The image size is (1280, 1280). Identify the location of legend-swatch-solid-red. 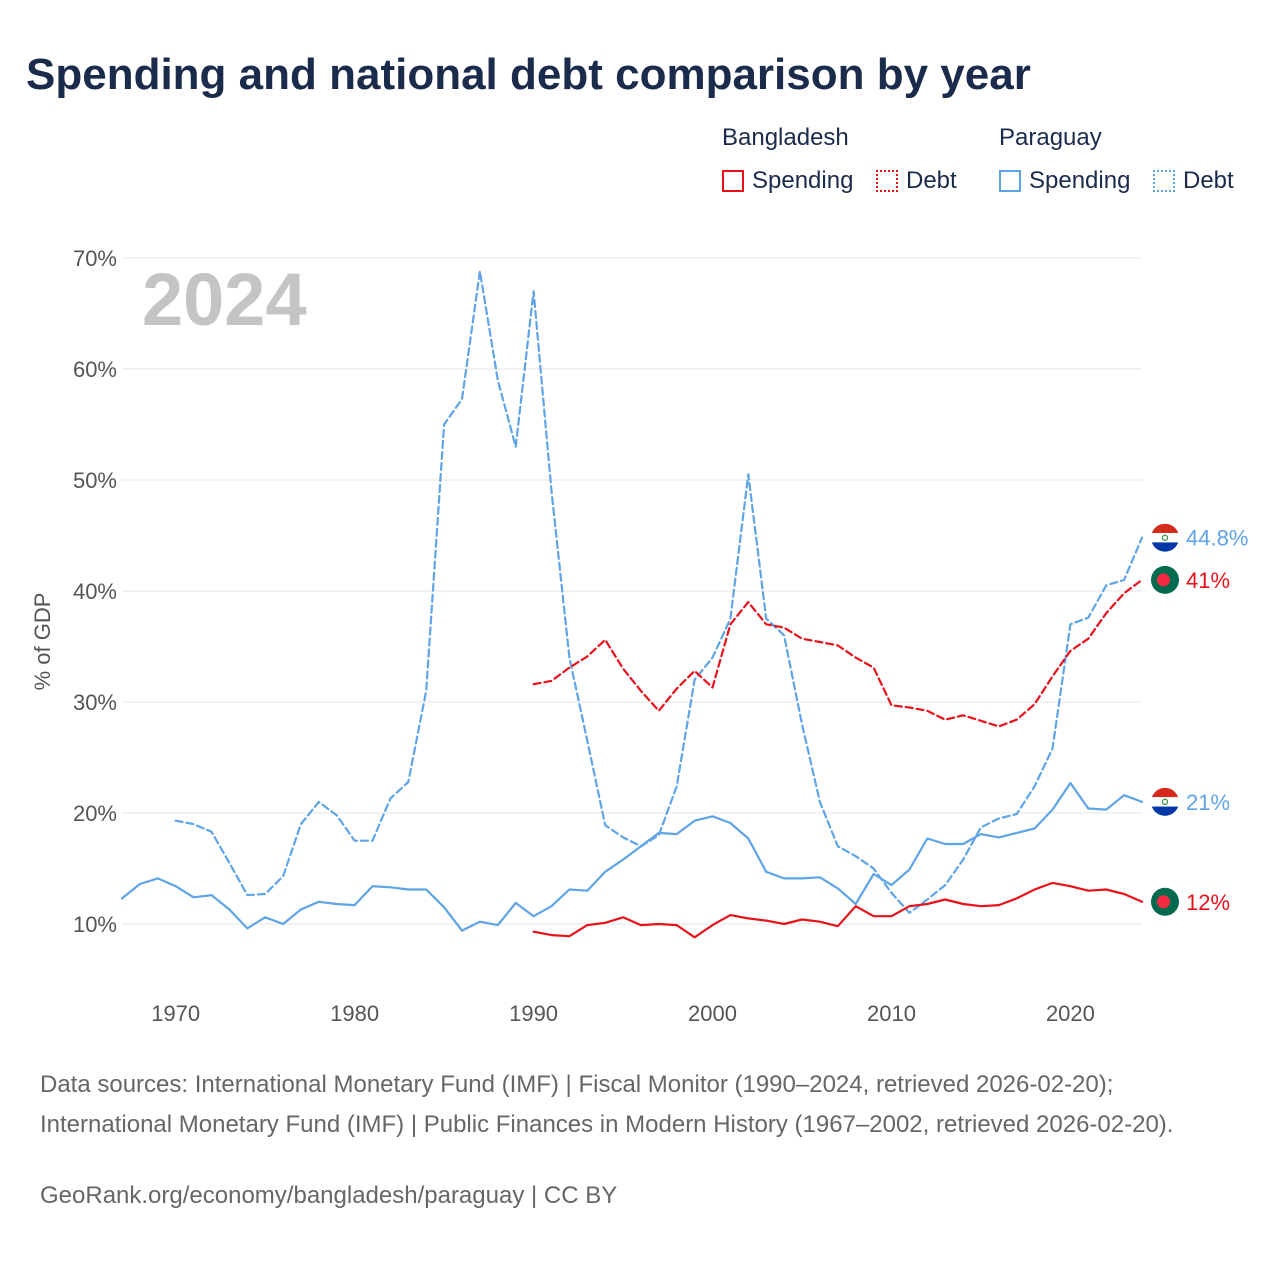
(733, 181).